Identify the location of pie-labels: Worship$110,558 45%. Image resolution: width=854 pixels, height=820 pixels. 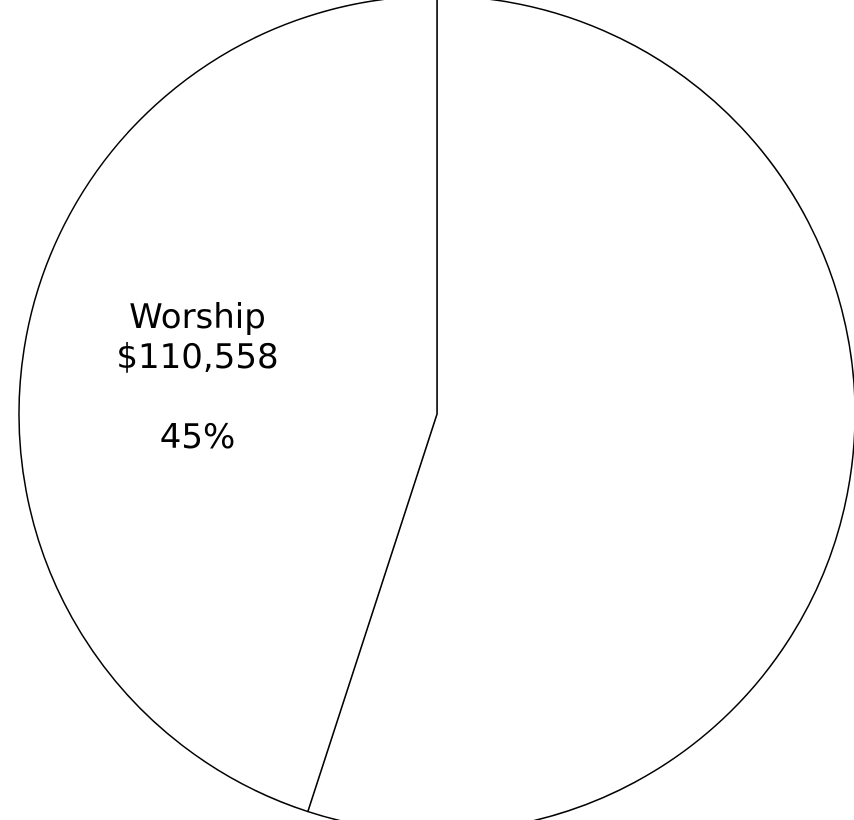
(197, 377).